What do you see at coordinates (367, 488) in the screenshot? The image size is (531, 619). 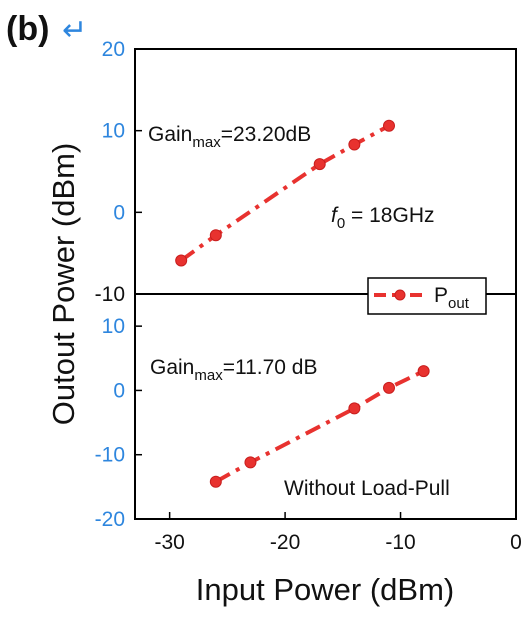 I see `without-load-pull-note: Without Load-Pull` at bounding box center [367, 488].